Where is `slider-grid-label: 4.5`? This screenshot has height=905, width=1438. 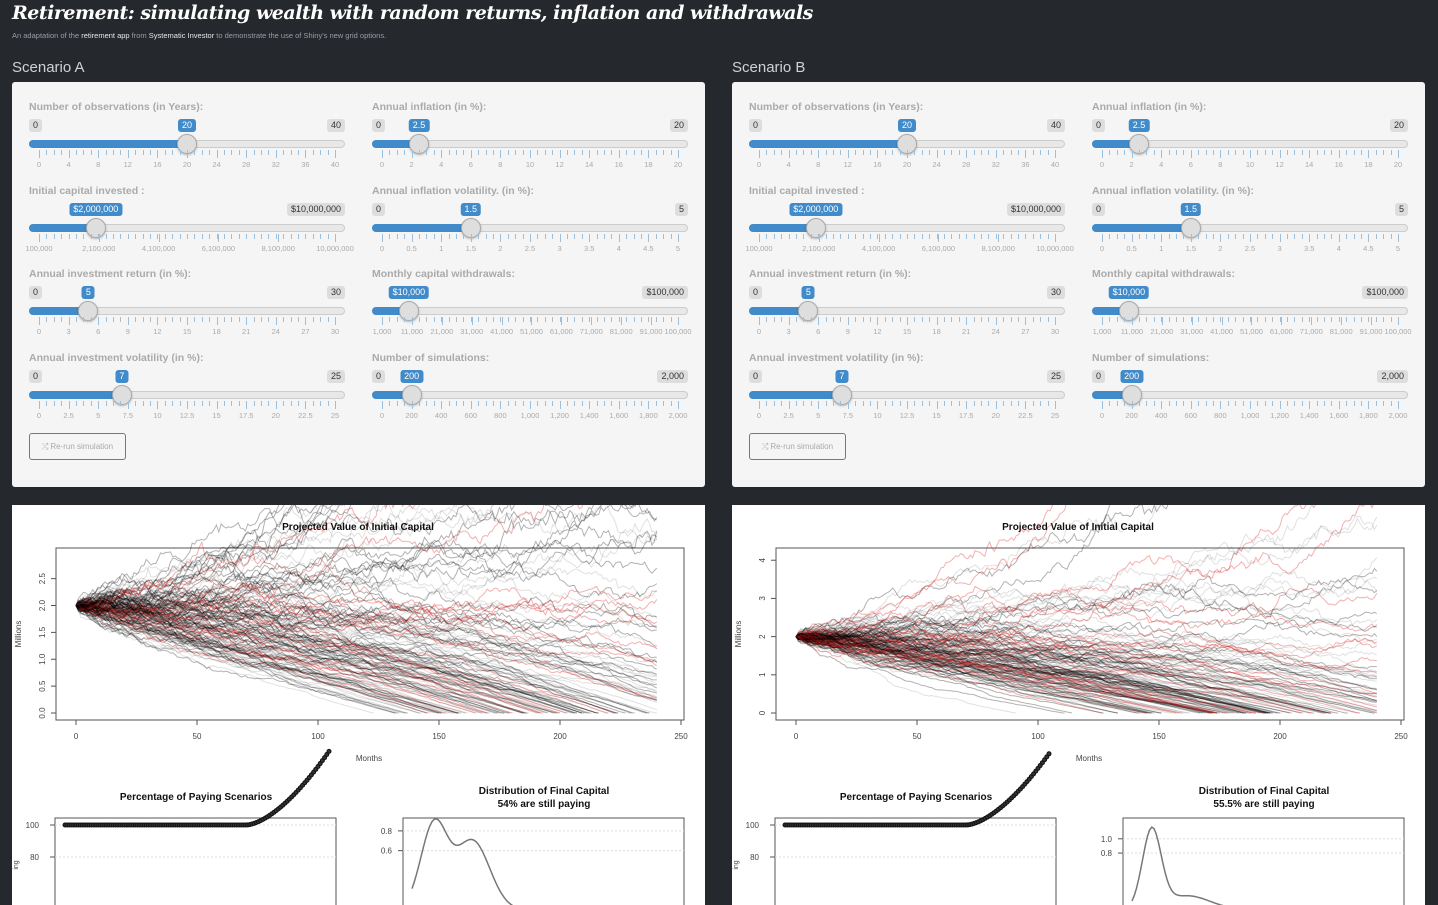
slider-grid-label: 4.5 is located at coordinates (648, 248).